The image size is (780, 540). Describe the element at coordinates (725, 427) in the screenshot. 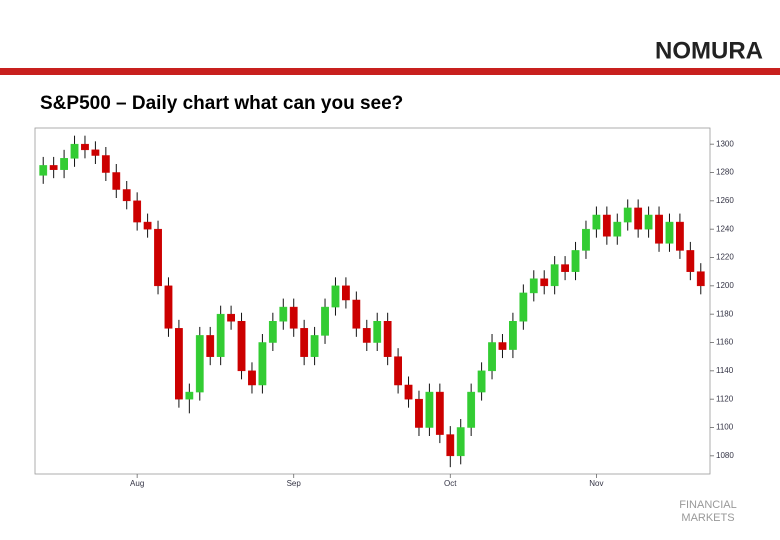

I see `y-tick-label: 1100` at that location.